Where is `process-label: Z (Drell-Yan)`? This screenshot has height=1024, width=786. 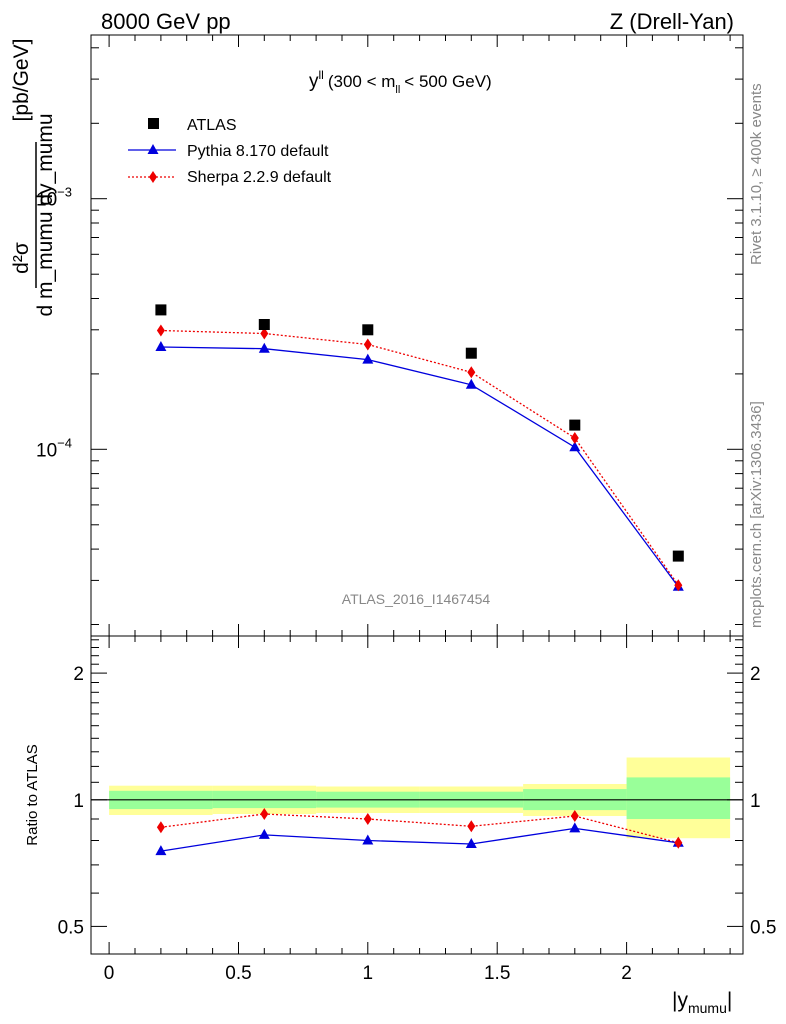 process-label: Z (Drell-Yan) is located at coordinates (672, 21).